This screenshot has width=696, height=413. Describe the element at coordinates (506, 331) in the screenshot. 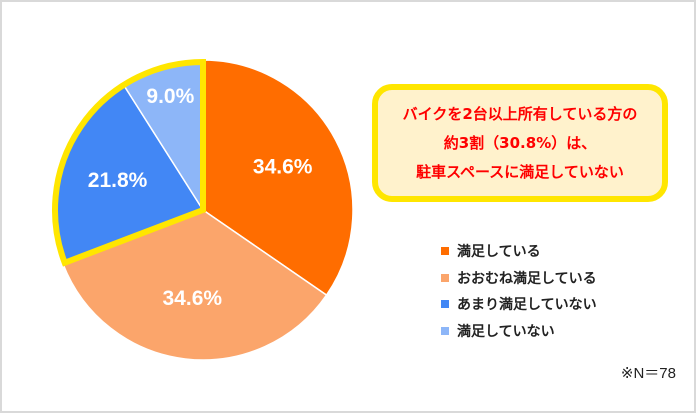

I see `legend-label: 満足していない` at that location.